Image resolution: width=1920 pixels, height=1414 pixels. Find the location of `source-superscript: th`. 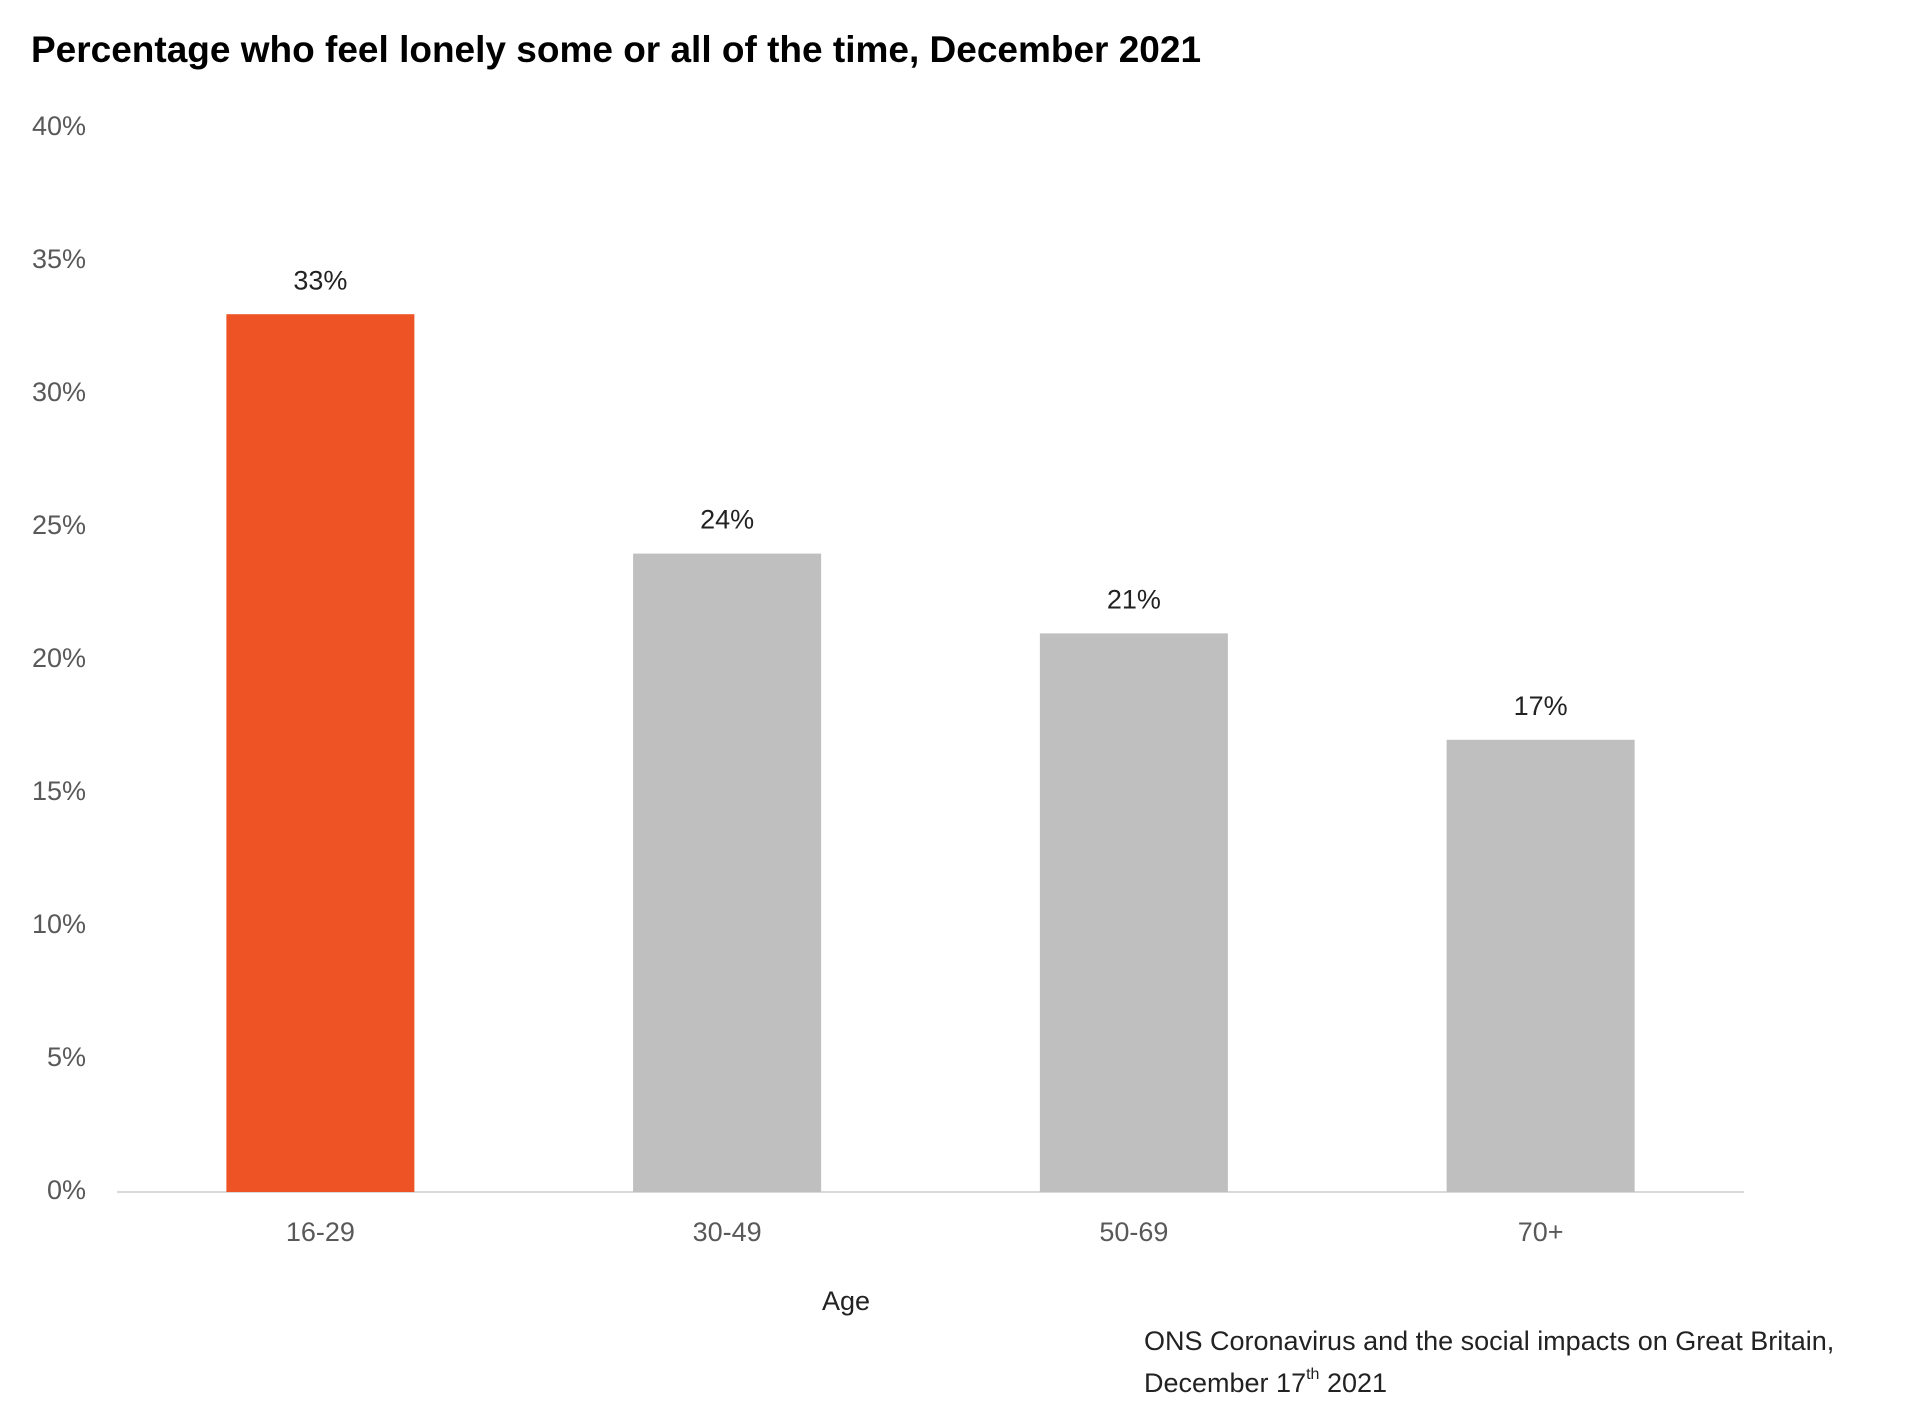

source-superscript: th is located at coordinates (1312, 1374).